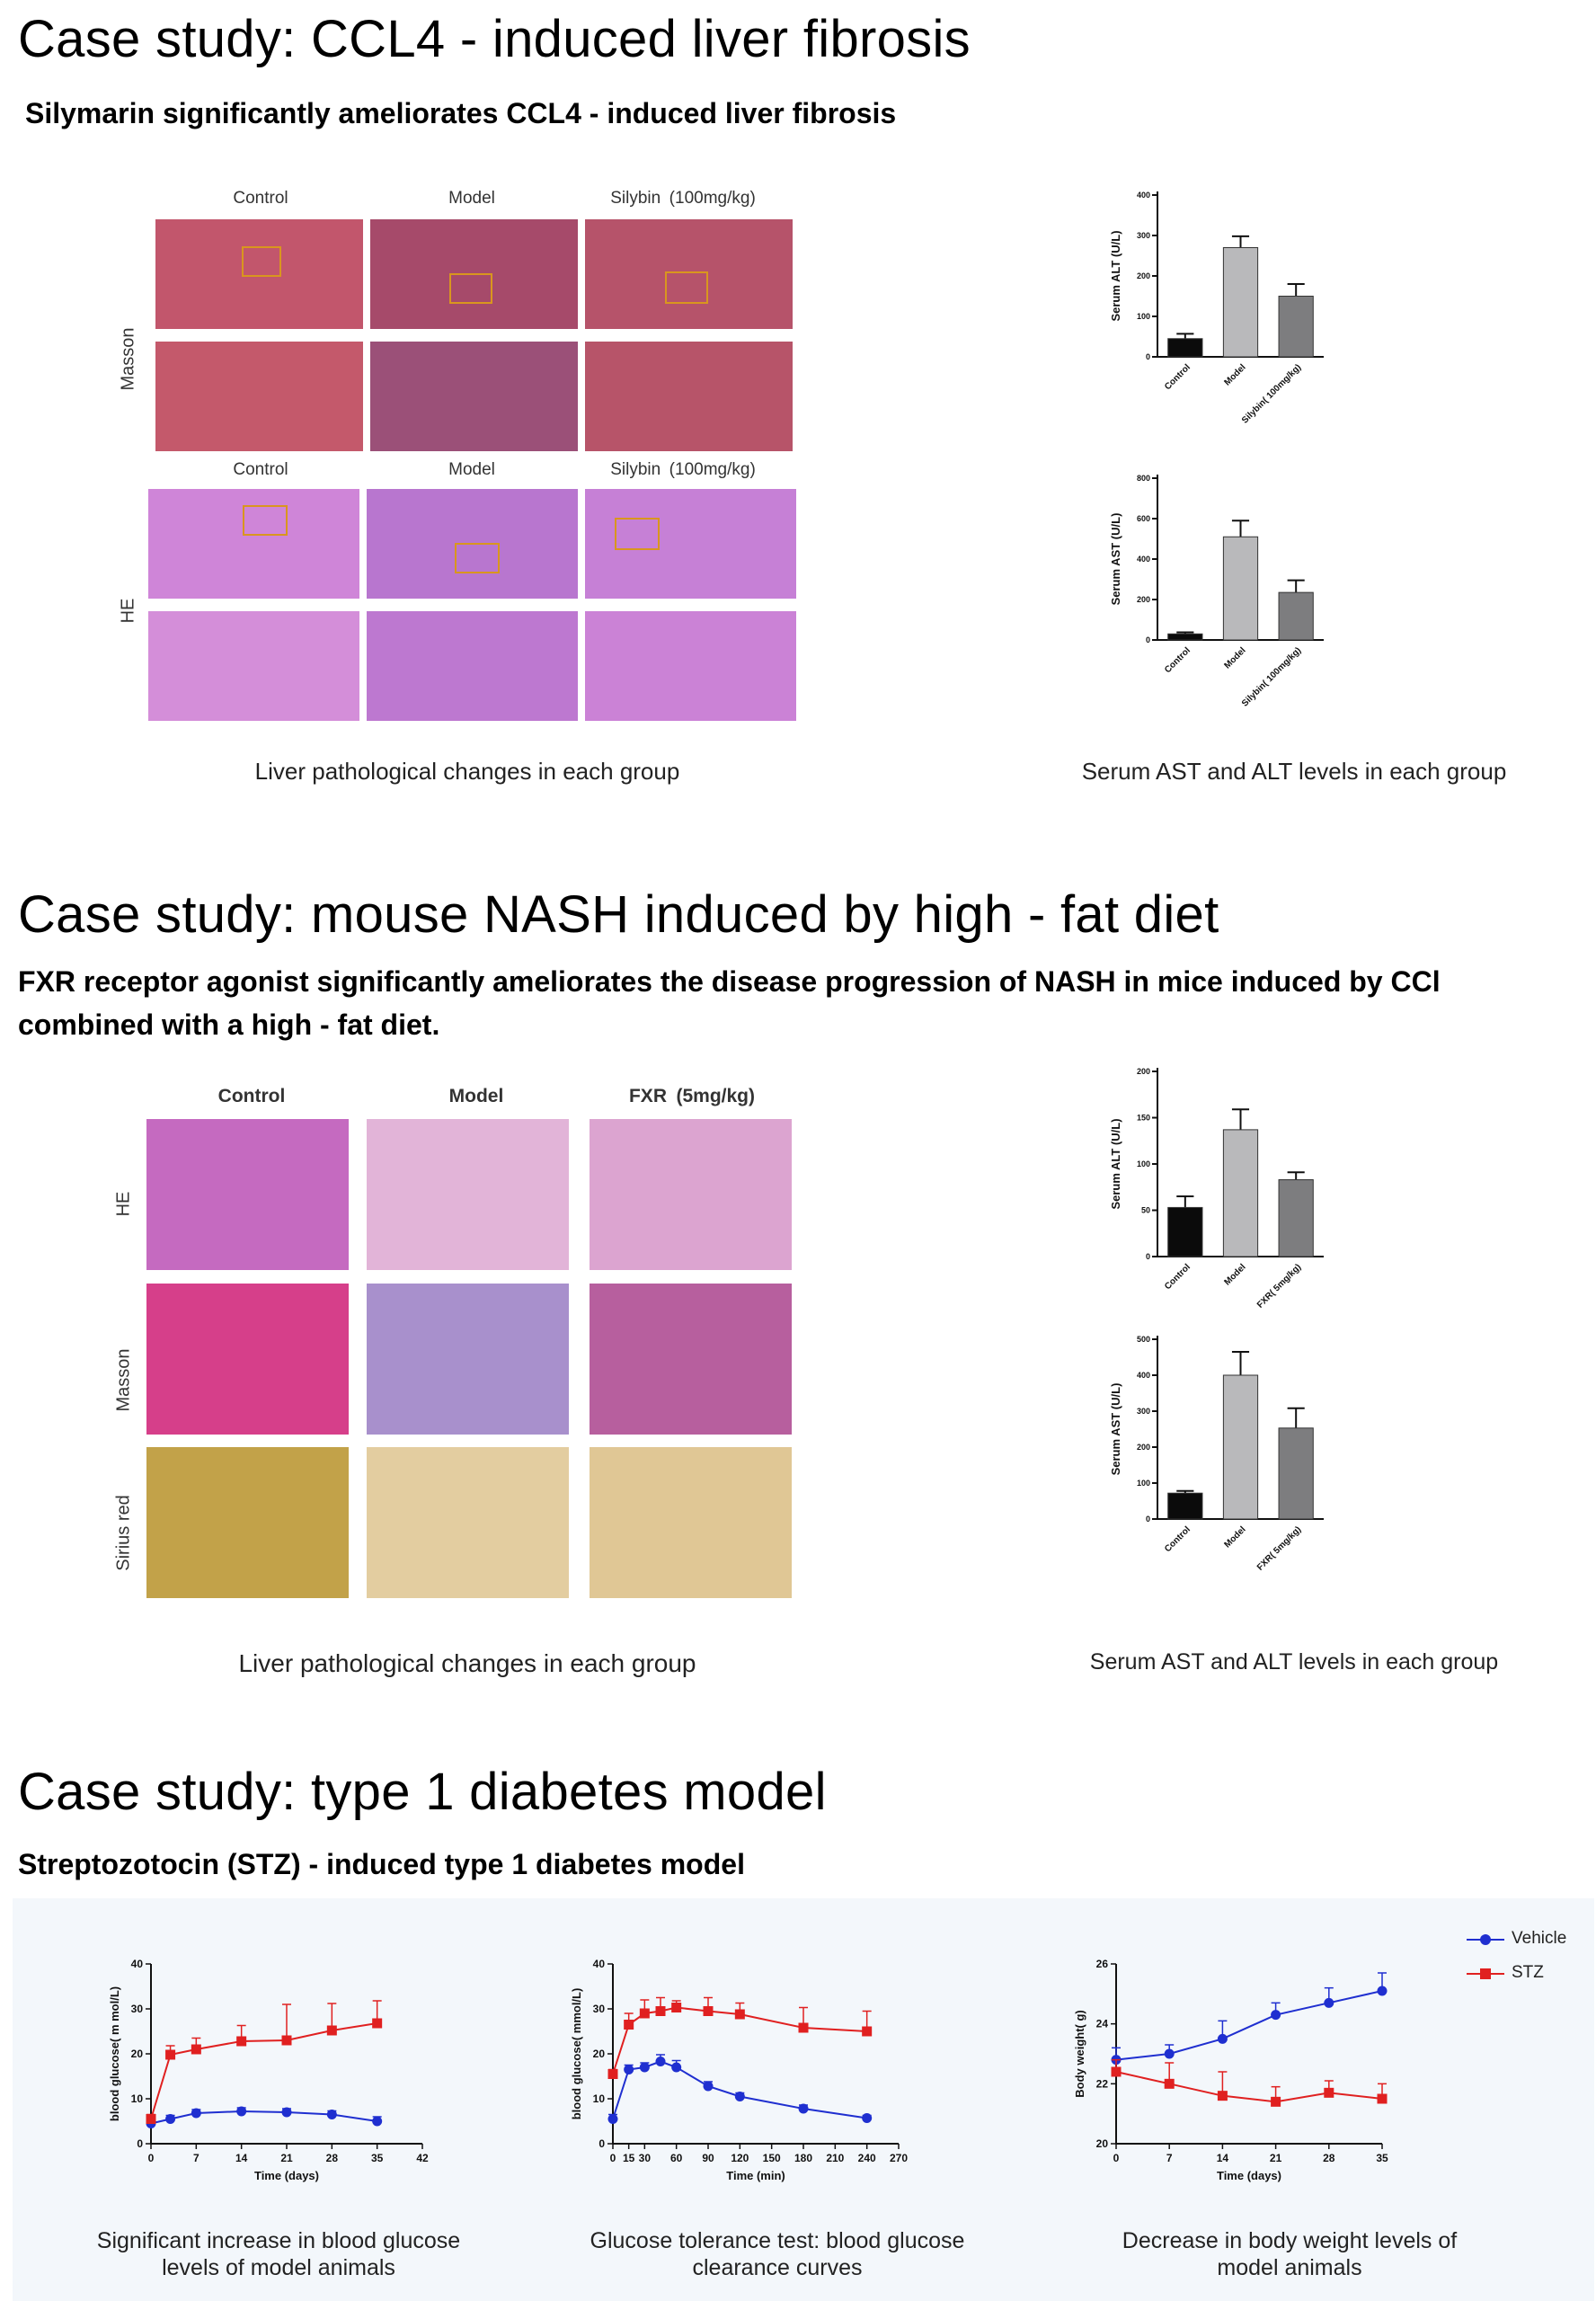 This screenshot has width=1596, height=2301. I want to click on micrograph-he-model, so click(468, 1194).